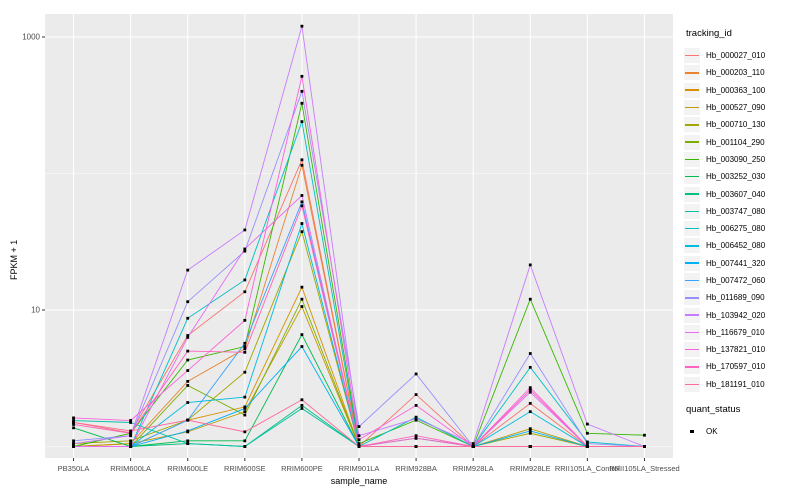  I want to click on x-tick-label-RRII105LA_Stressed: RRII105LA_Stressed, so click(644, 468).